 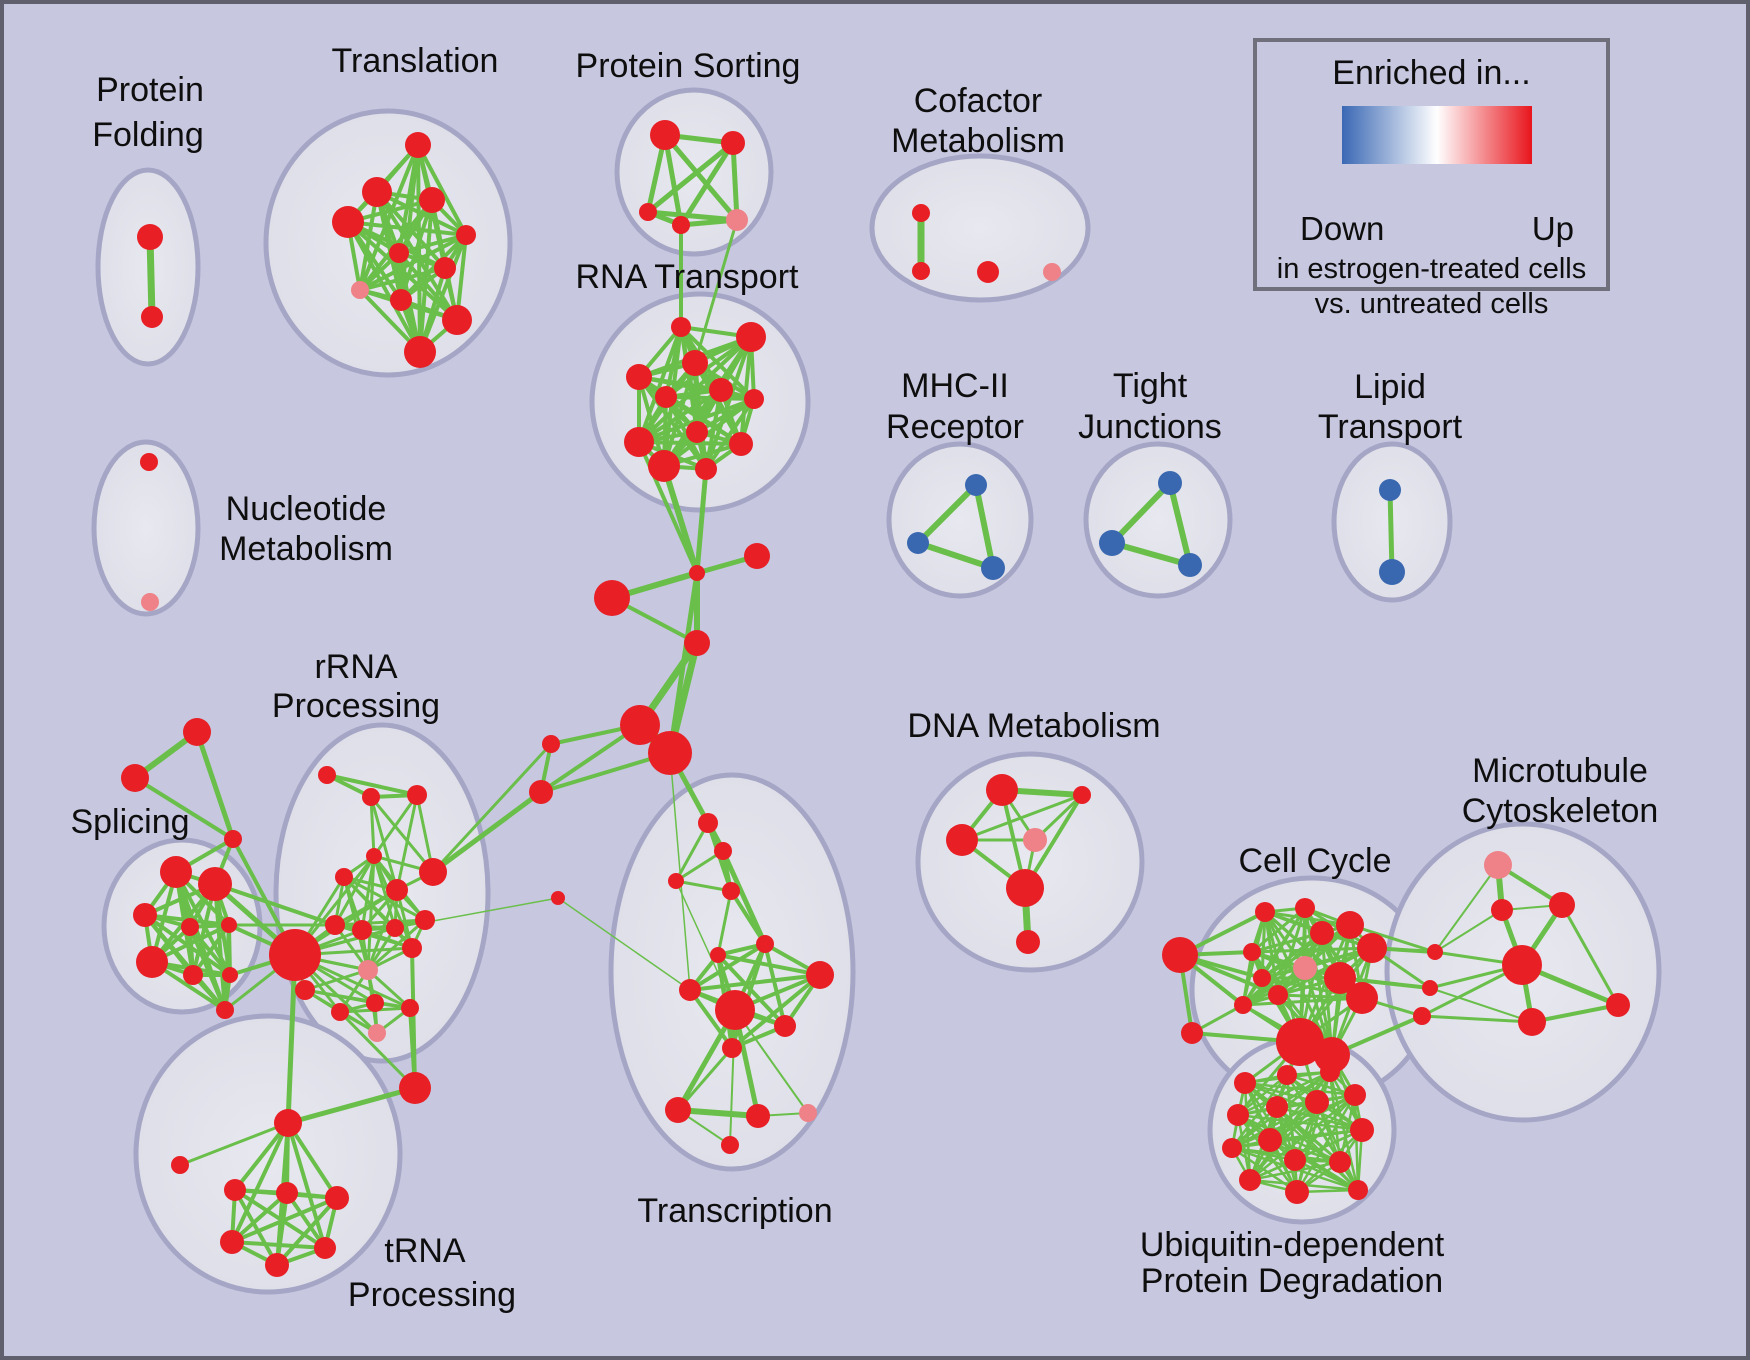 What do you see at coordinates (1502, 910) in the screenshot?
I see `node-mt3` at bounding box center [1502, 910].